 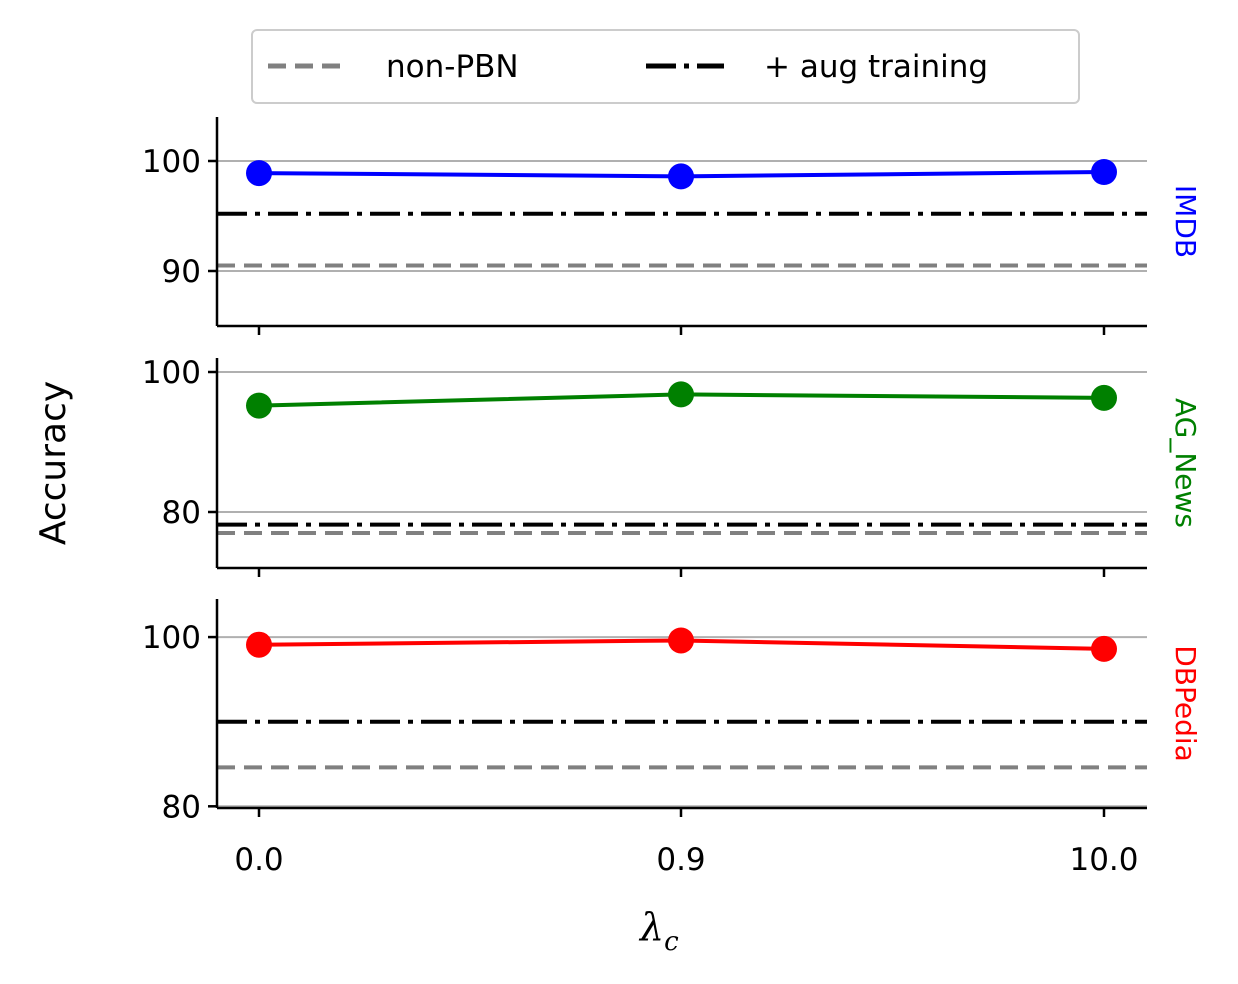 I want to click on panel-label-imdb: IMDB, so click(x=1185, y=221).